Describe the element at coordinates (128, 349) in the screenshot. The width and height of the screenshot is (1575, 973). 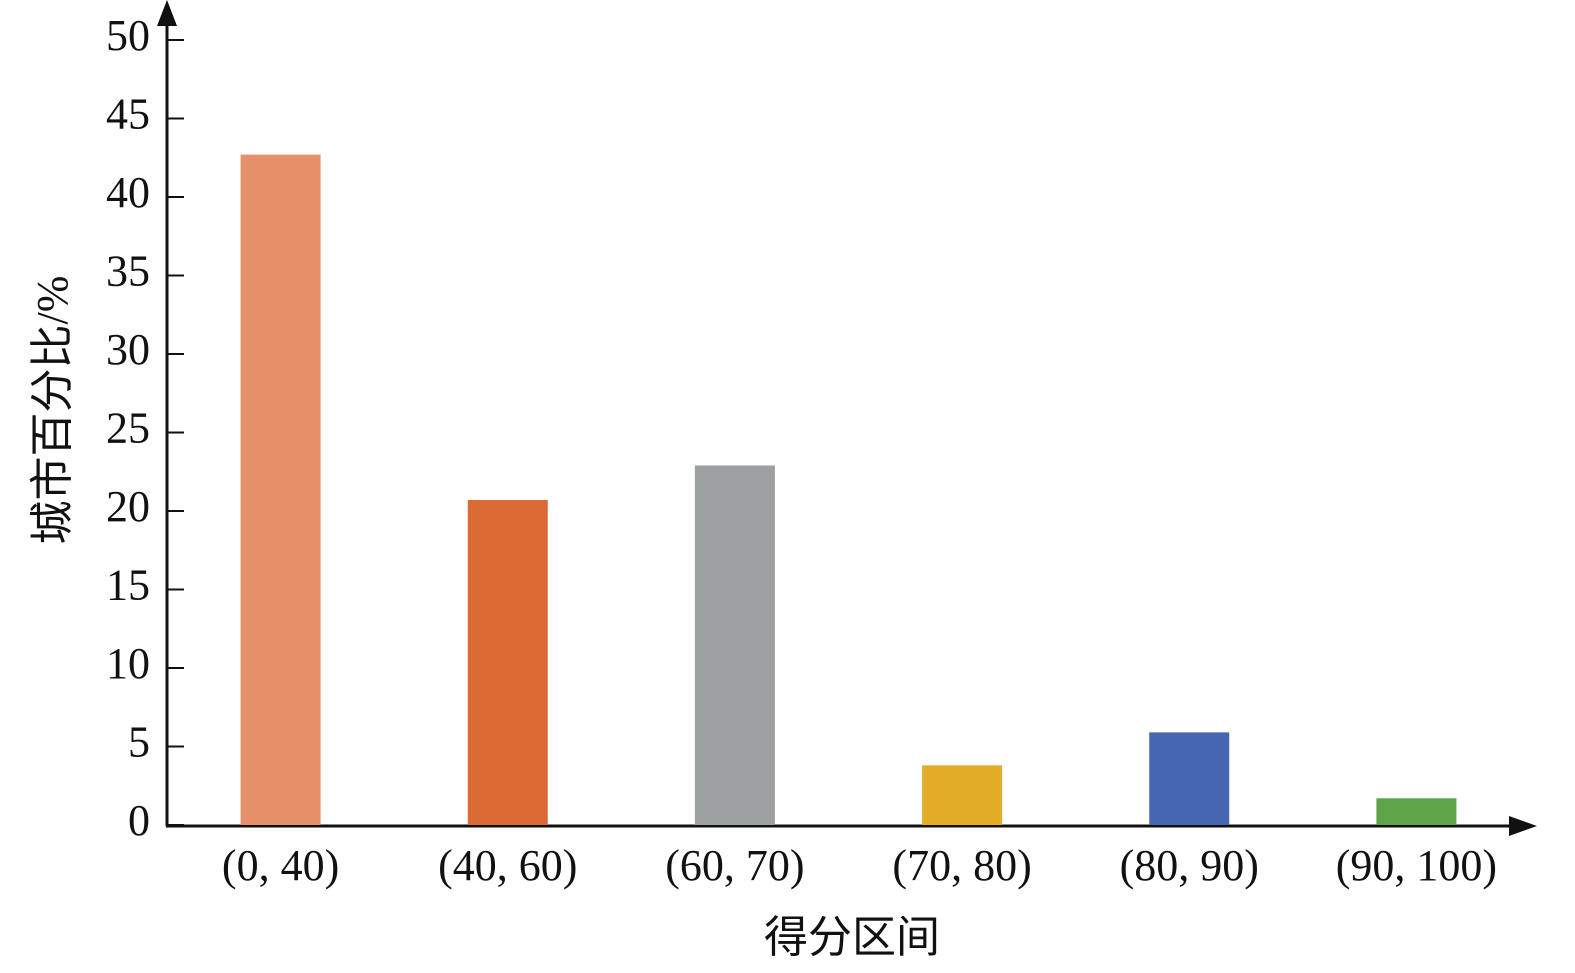
I see `y-tick-label: 30` at that location.